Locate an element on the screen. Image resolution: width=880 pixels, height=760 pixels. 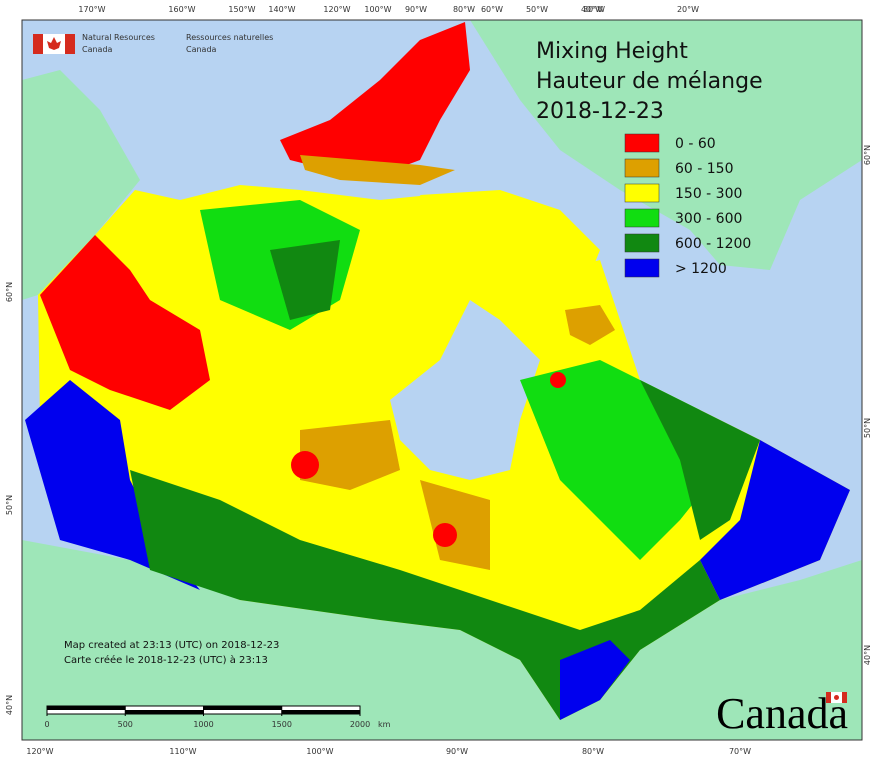
island-red is located at coordinates (375, 98).